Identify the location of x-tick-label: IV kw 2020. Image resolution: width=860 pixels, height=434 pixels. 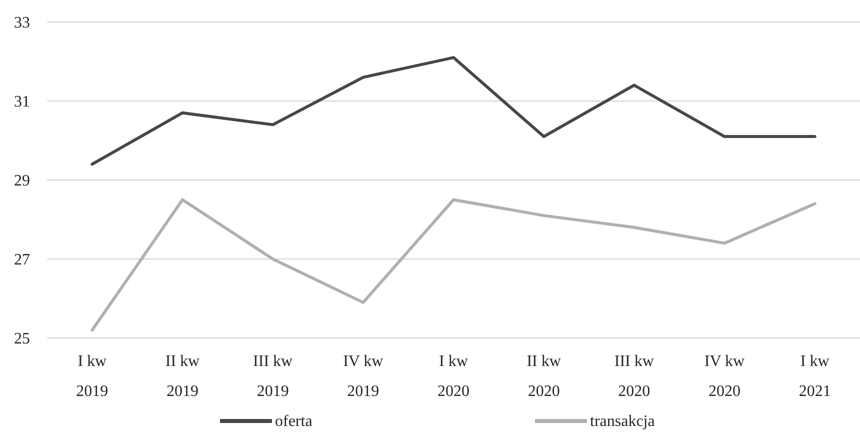
(725, 376).